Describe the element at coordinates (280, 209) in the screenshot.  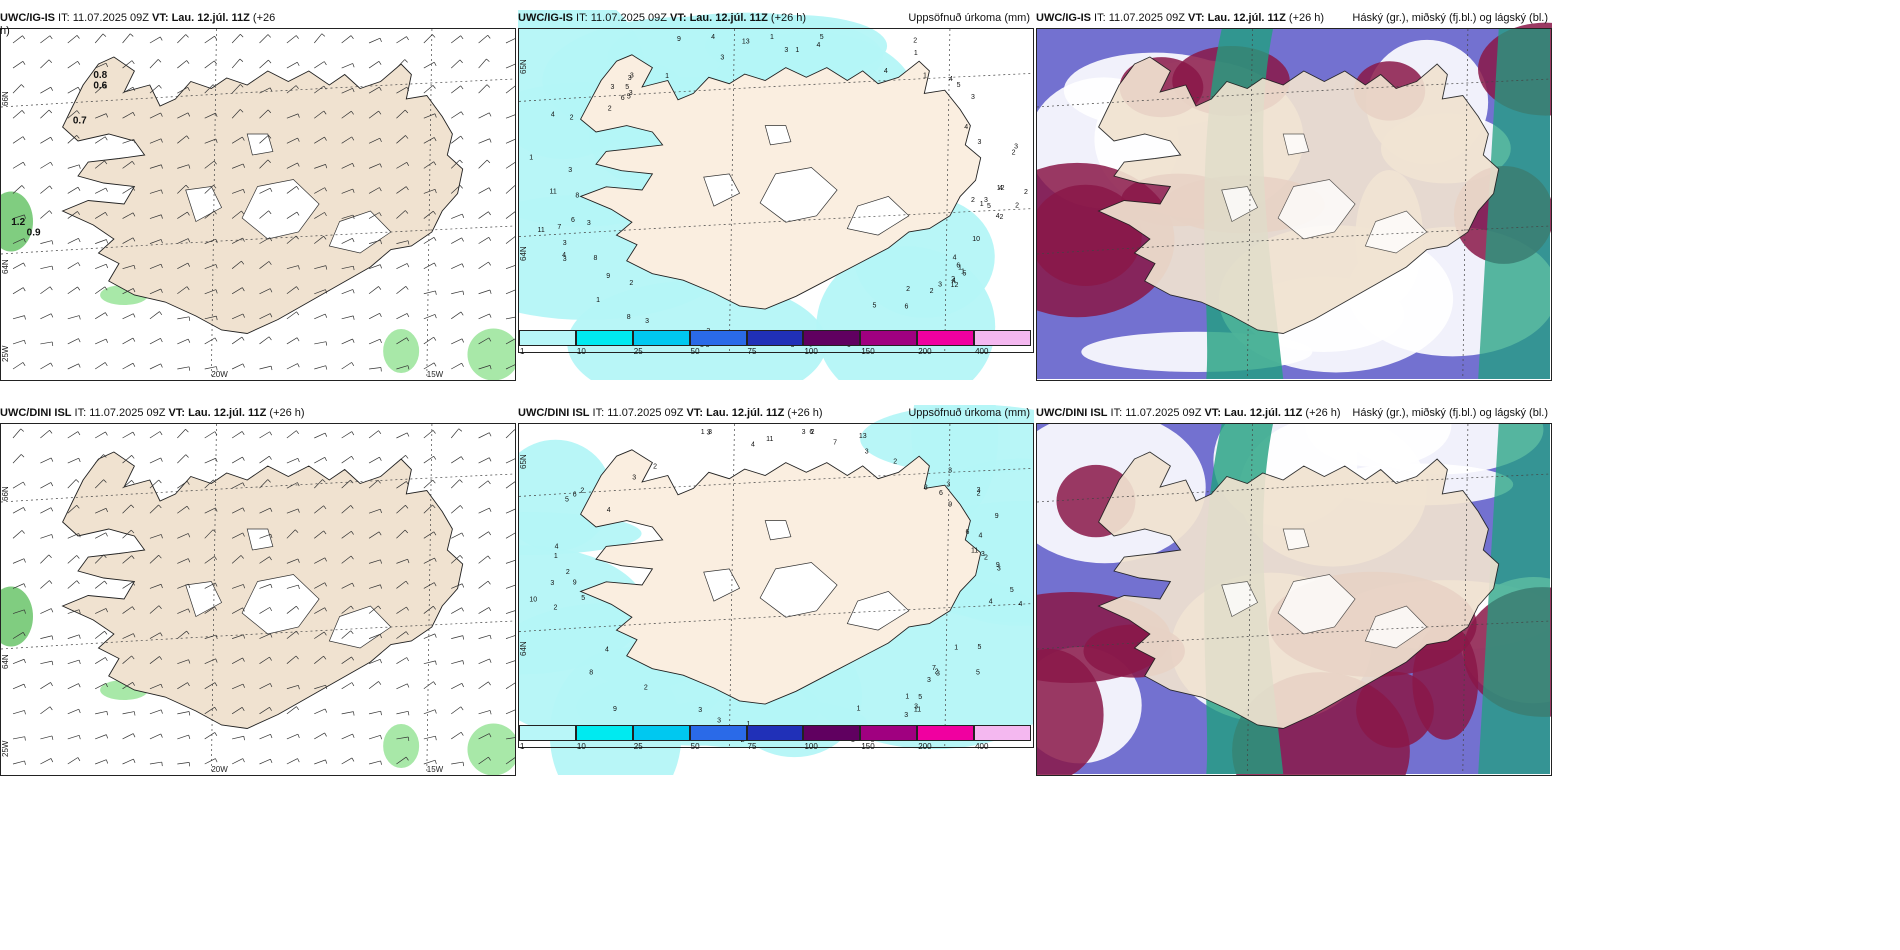
I see `glacier` at that location.